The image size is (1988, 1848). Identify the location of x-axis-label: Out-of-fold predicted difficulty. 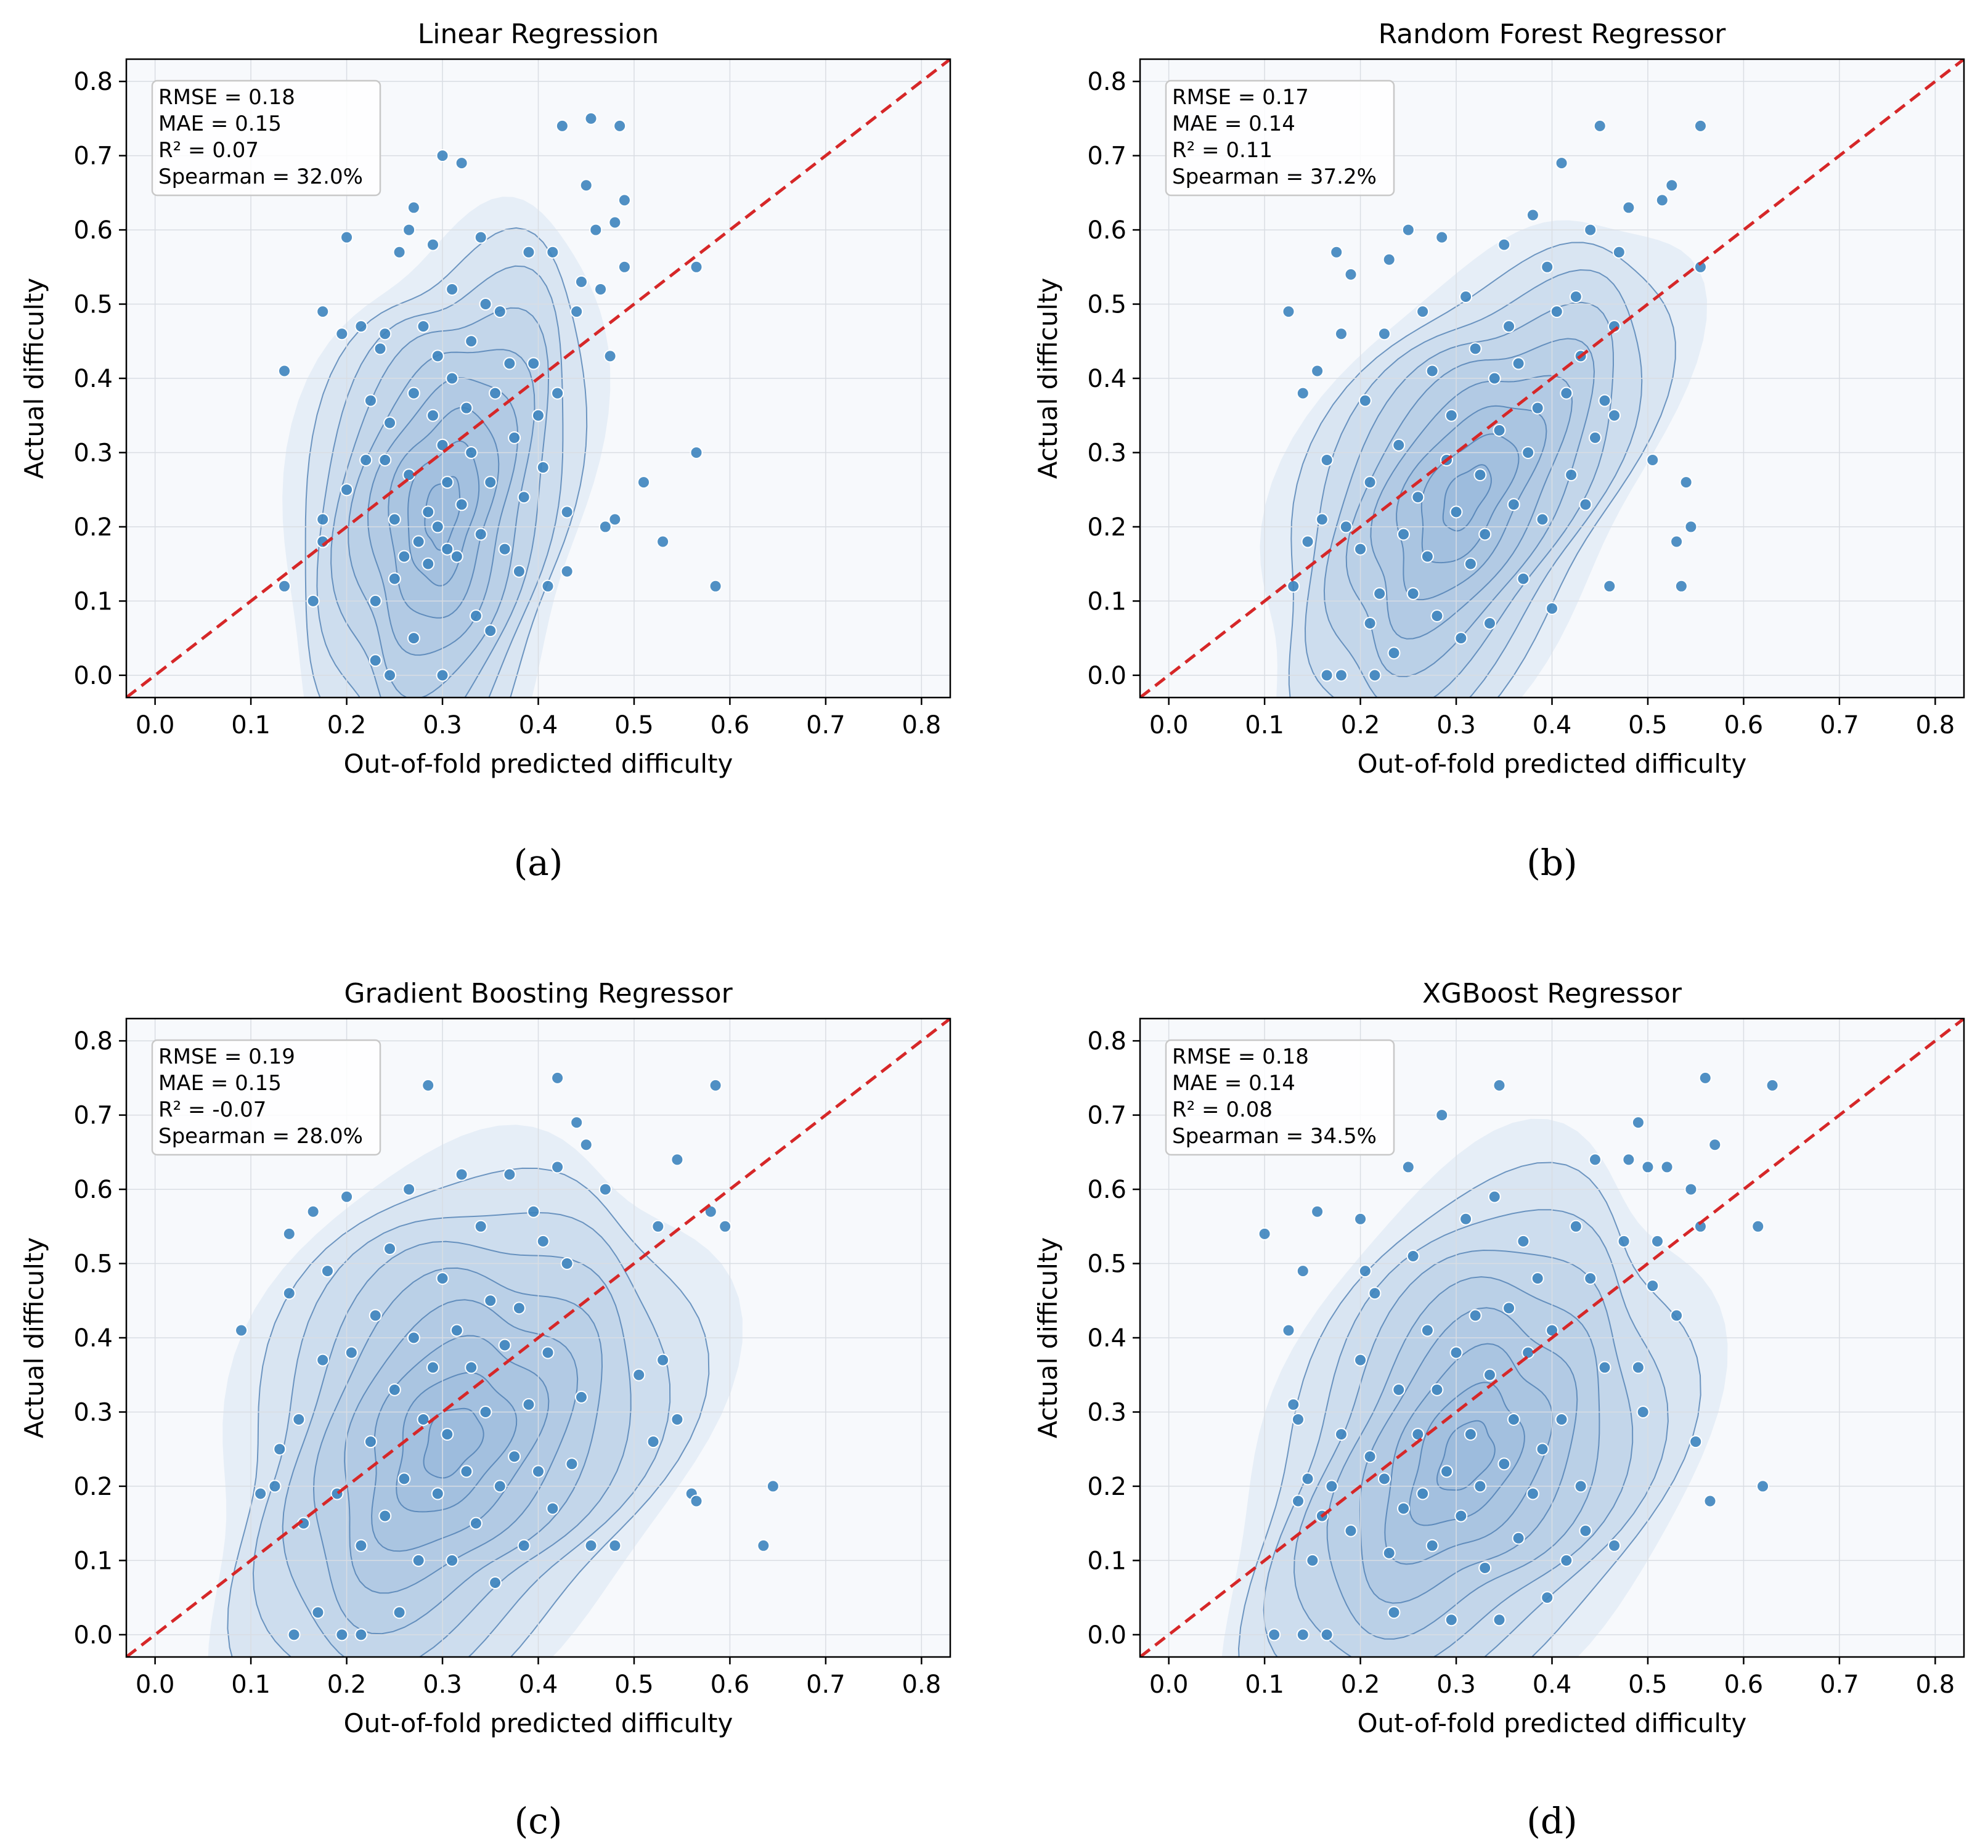
(538, 1723).